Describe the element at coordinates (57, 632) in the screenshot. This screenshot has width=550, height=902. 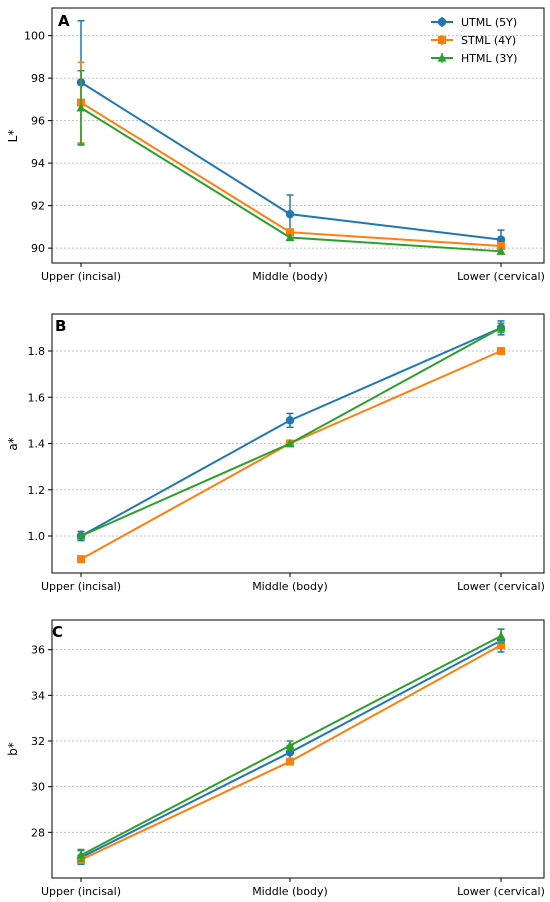
I see `panel-label-c: C` at that location.